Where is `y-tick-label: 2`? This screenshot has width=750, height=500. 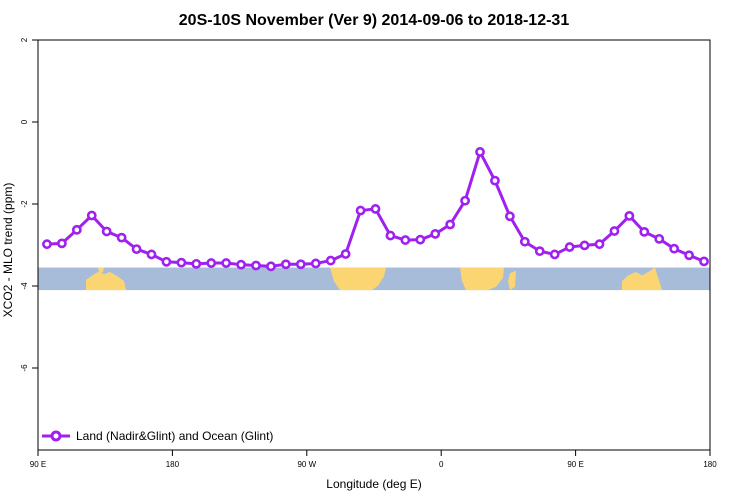
y-tick-label: 2 is located at coordinates (24, 39).